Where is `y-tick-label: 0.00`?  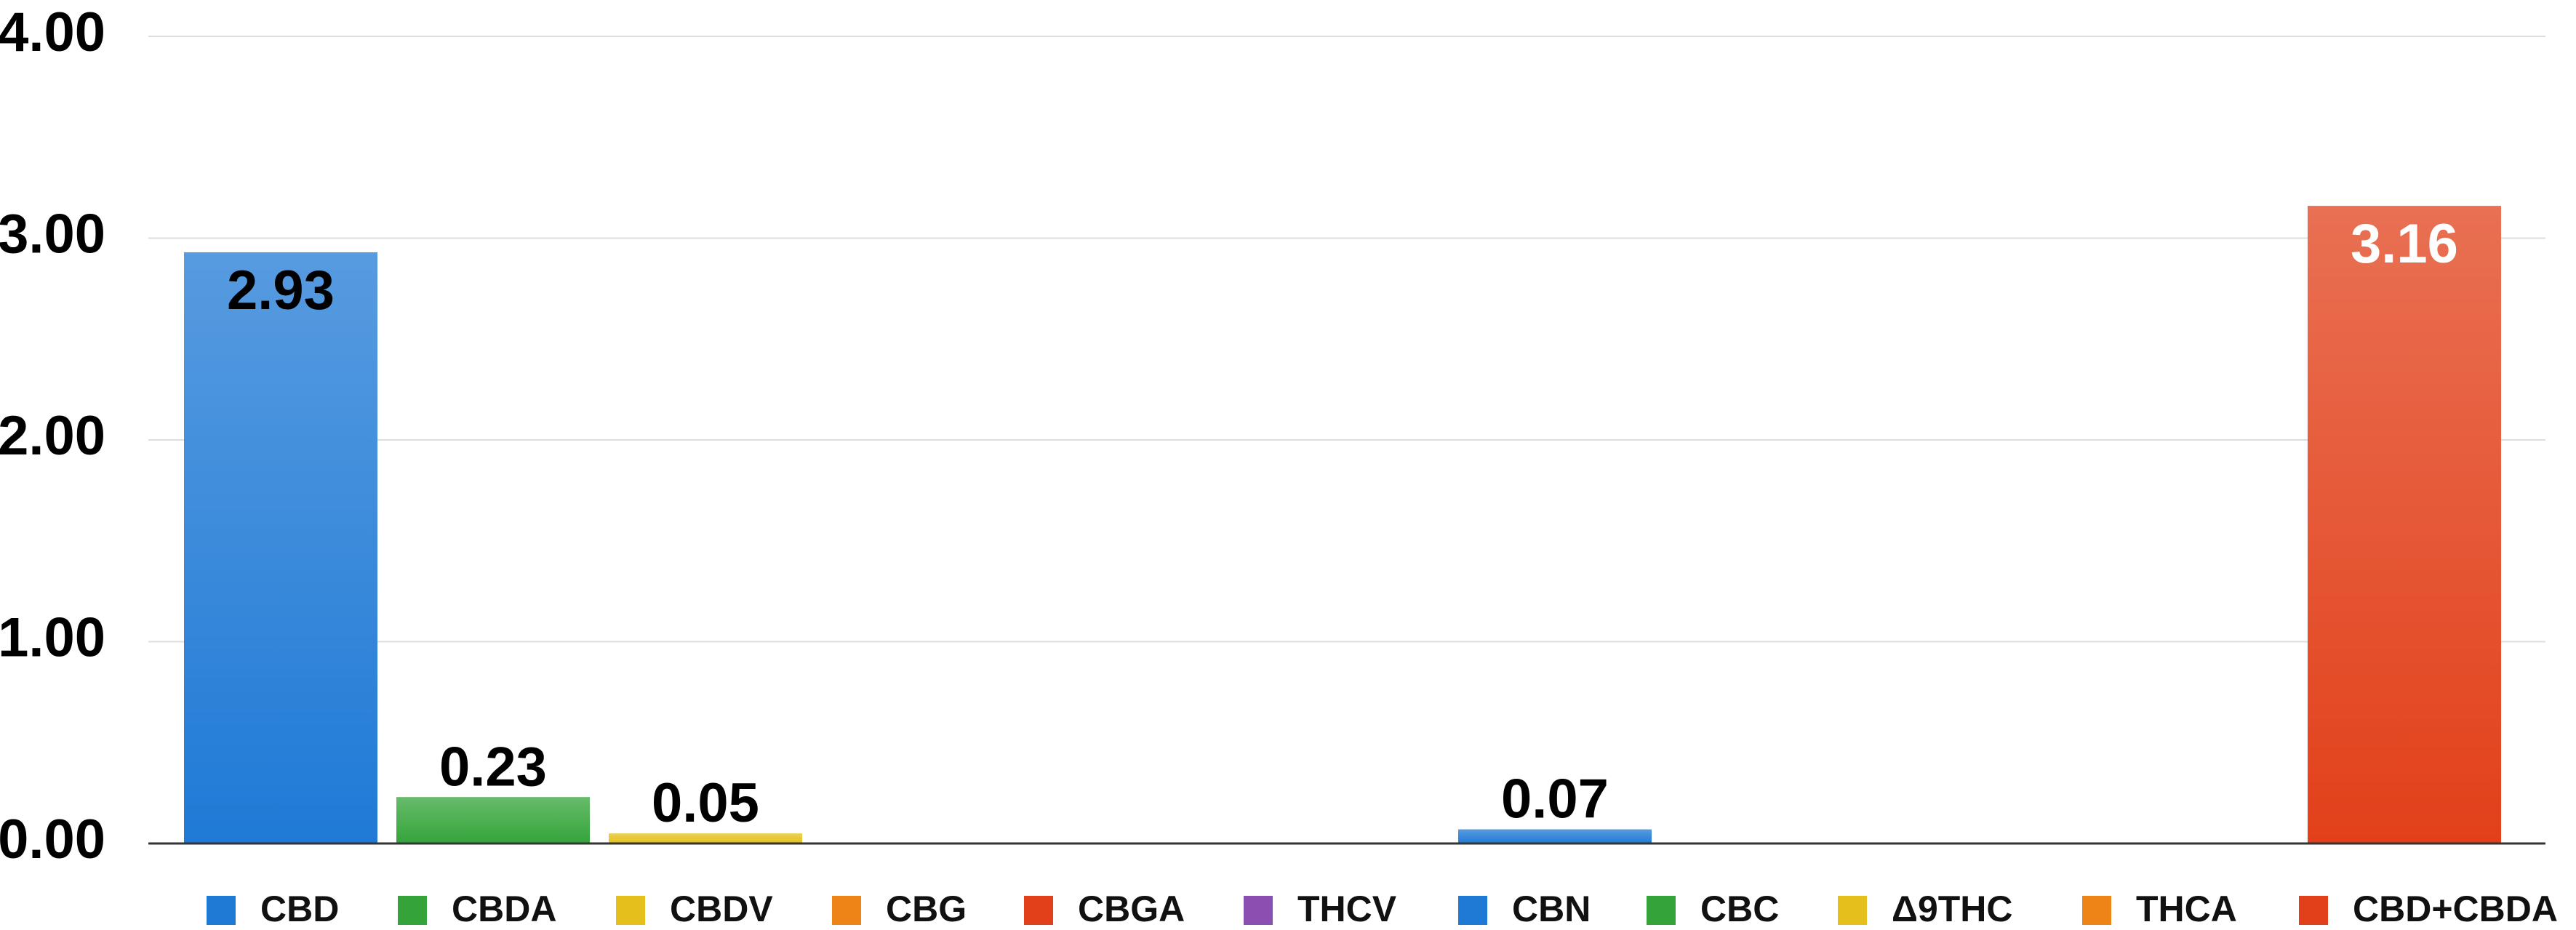 y-tick-label: 0.00 is located at coordinates (52, 839).